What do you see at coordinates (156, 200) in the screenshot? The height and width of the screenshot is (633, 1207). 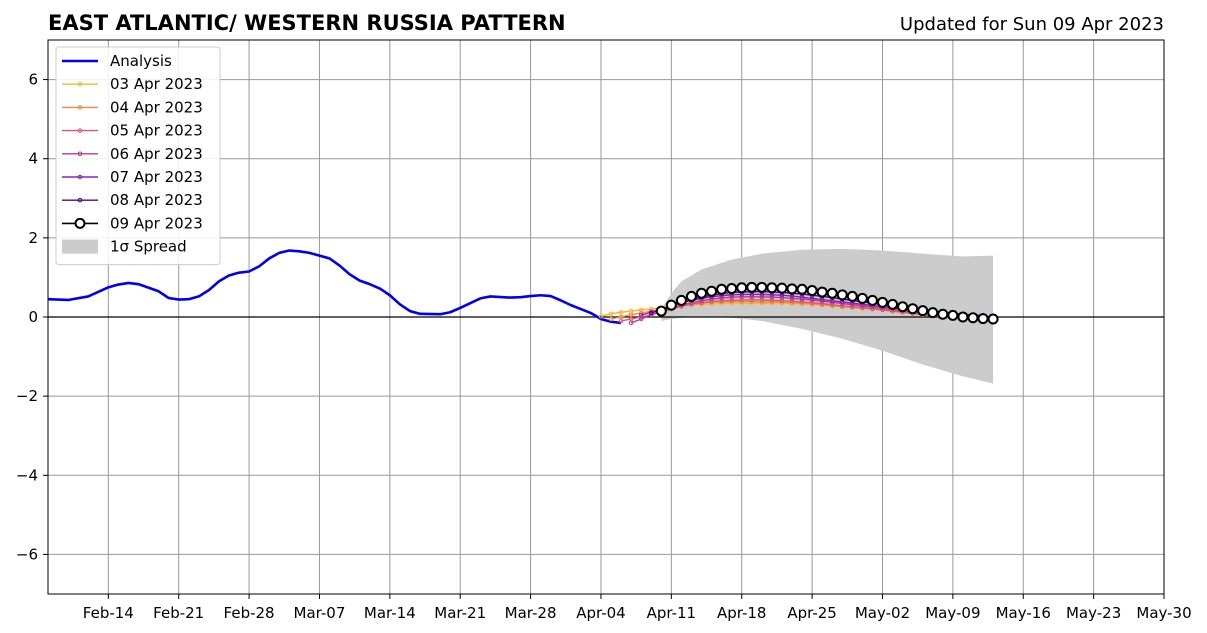 I see `legend-label: 08 Apr 2023` at bounding box center [156, 200].